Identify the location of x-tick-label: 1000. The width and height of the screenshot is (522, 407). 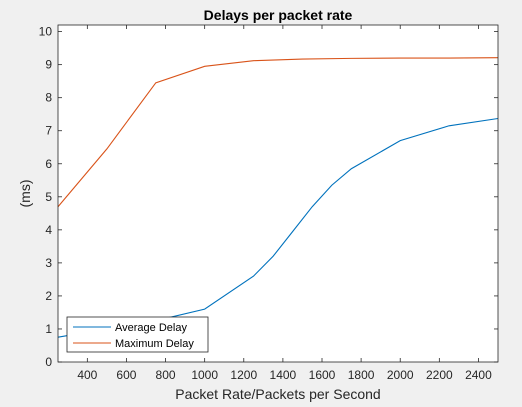
(204, 375).